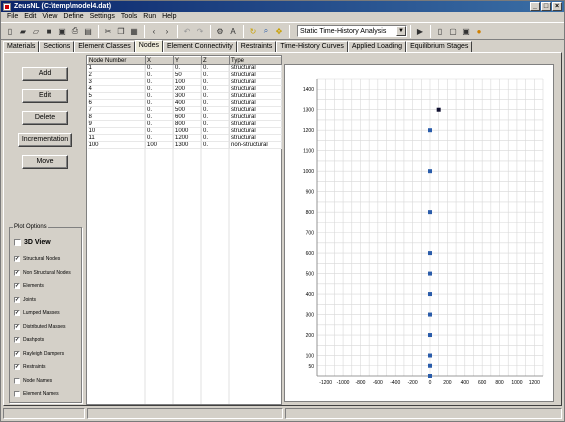 The image size is (565, 422). Describe the element at coordinates (116, 131) in the screenshot. I see `table-cell: 10` at that location.